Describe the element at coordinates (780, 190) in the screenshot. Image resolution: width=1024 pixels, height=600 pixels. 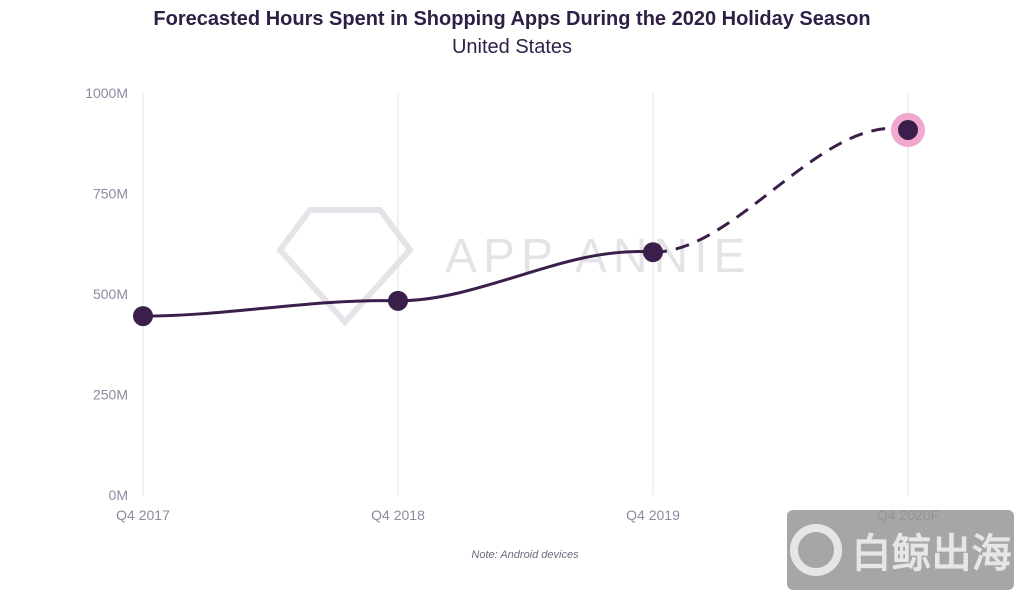
I see `forecast-line-segment` at that location.